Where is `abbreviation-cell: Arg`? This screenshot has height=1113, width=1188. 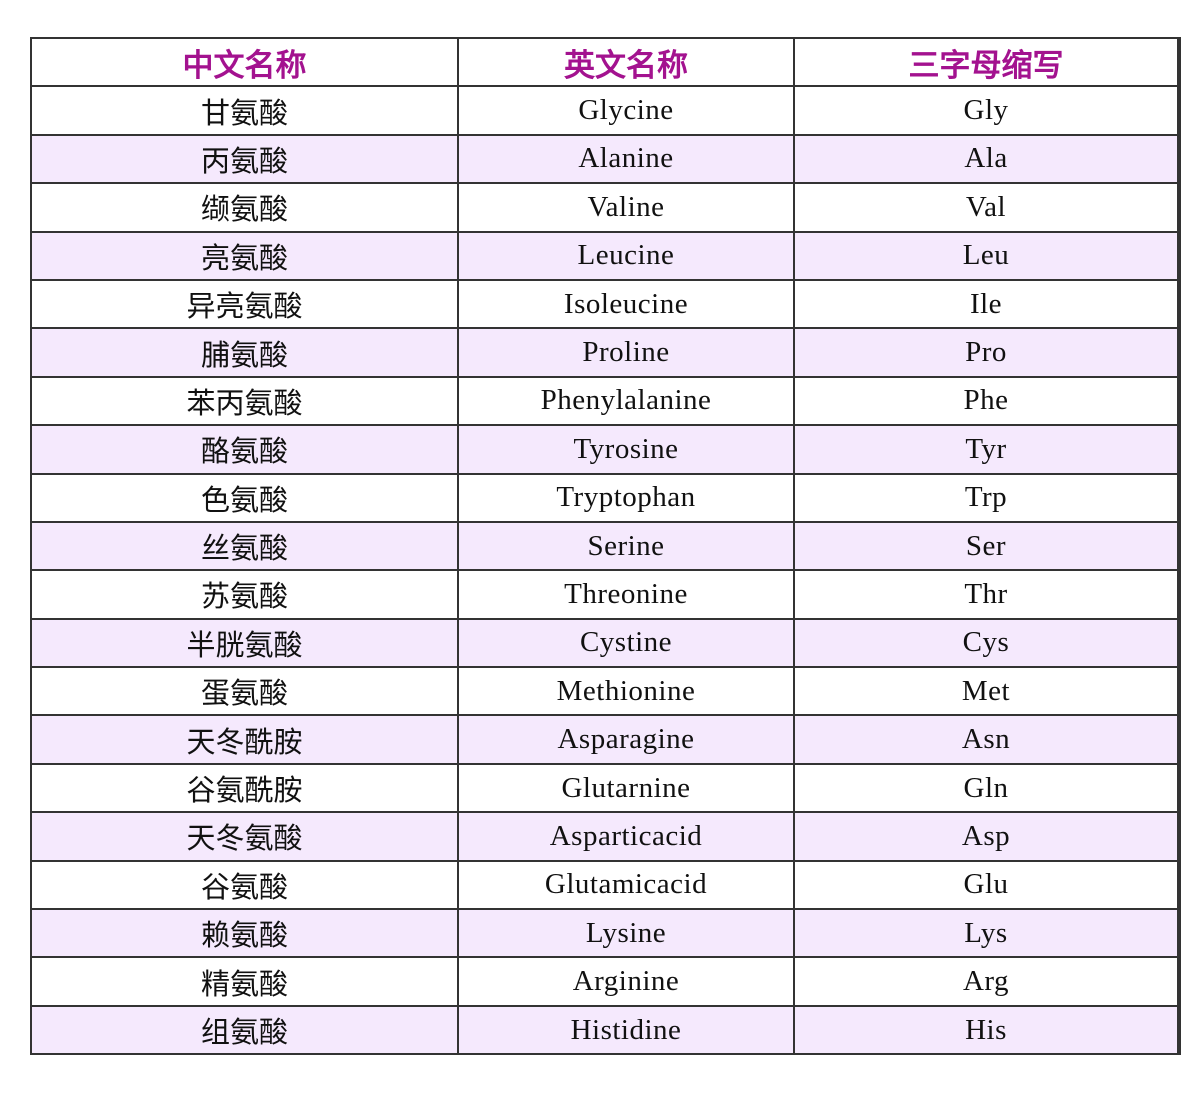
abbreviation-cell: Arg is located at coordinates (986, 981).